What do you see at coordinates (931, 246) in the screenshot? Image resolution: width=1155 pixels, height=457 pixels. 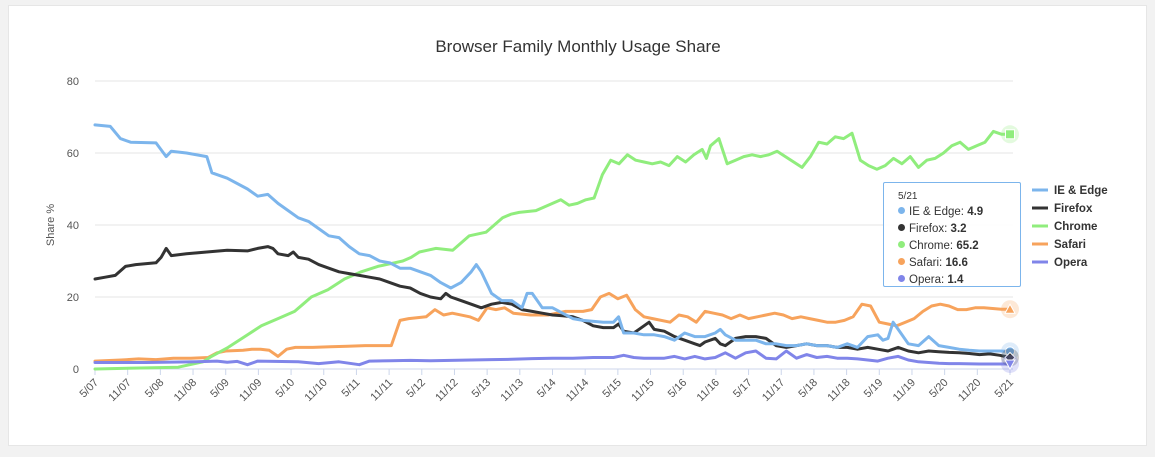 I see `tooltip-label: Chrome:` at bounding box center [931, 246].